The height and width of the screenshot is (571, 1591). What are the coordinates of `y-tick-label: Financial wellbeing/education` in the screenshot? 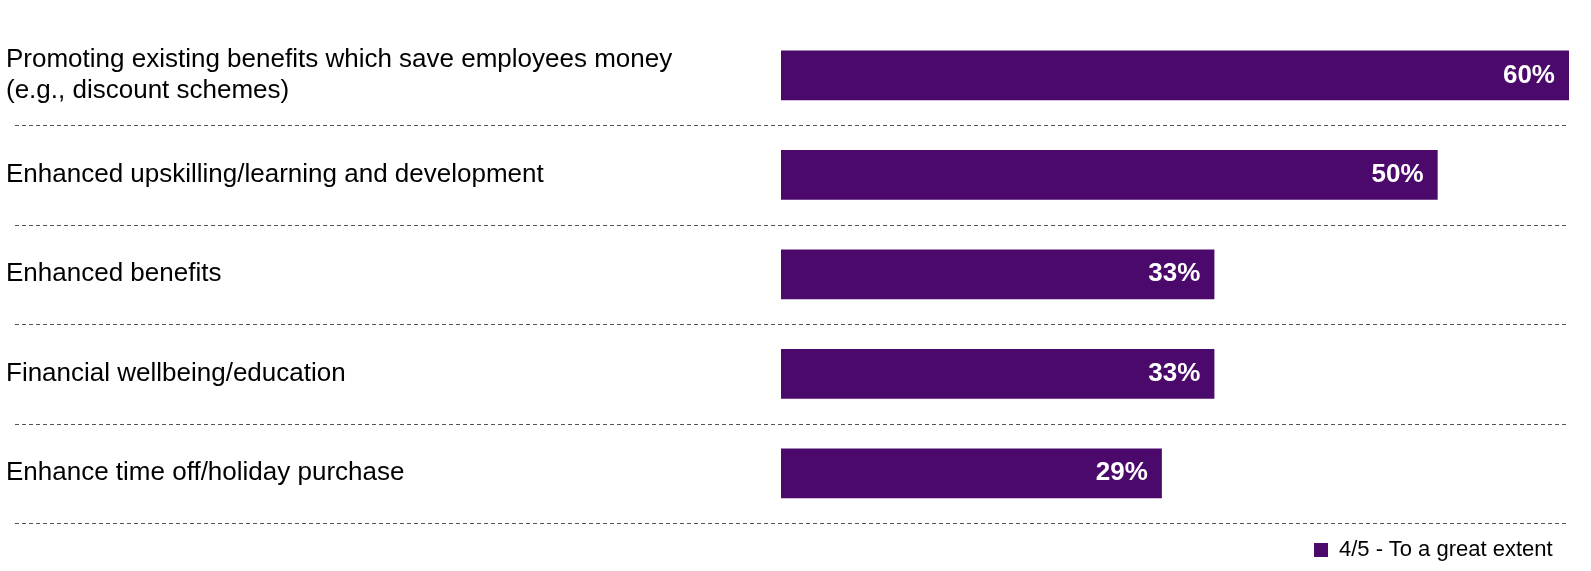 It's located at (176, 371).